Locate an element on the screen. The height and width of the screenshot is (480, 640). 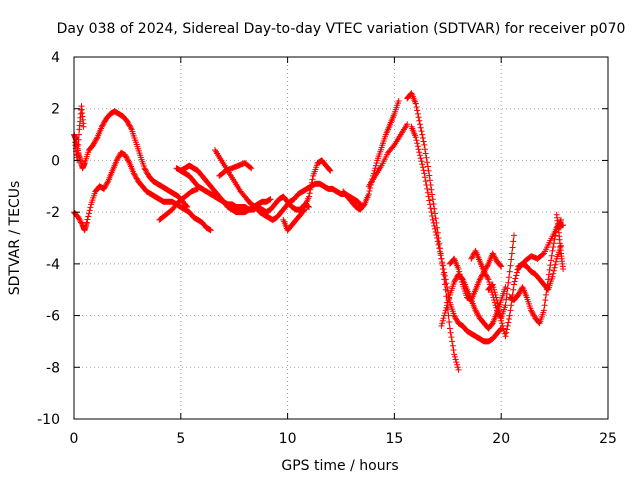
x-axis-label: GPS time / hours is located at coordinates (339, 466).